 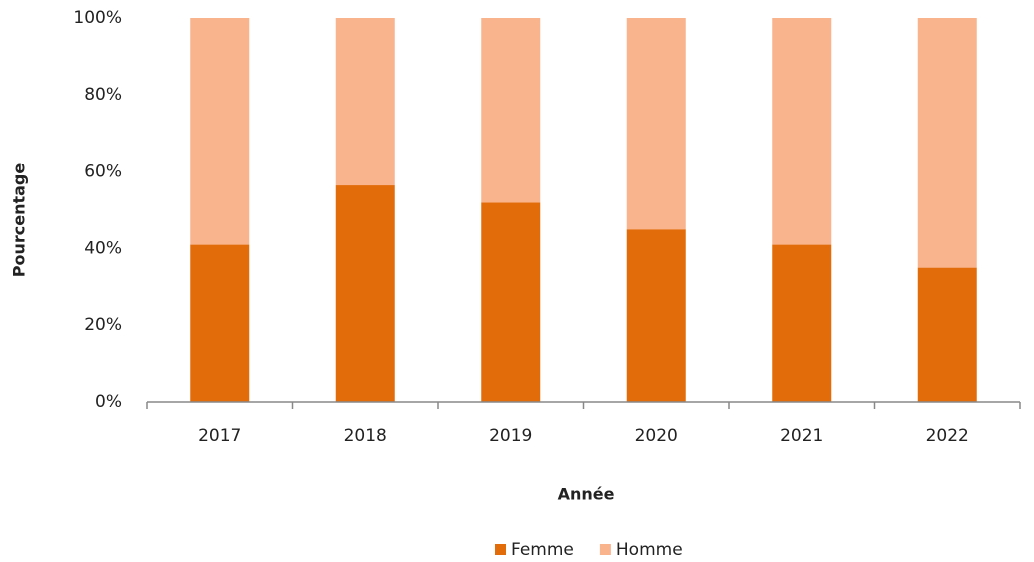 What do you see at coordinates (108, 402) in the screenshot?
I see `y-tick-label: 0%` at bounding box center [108, 402].